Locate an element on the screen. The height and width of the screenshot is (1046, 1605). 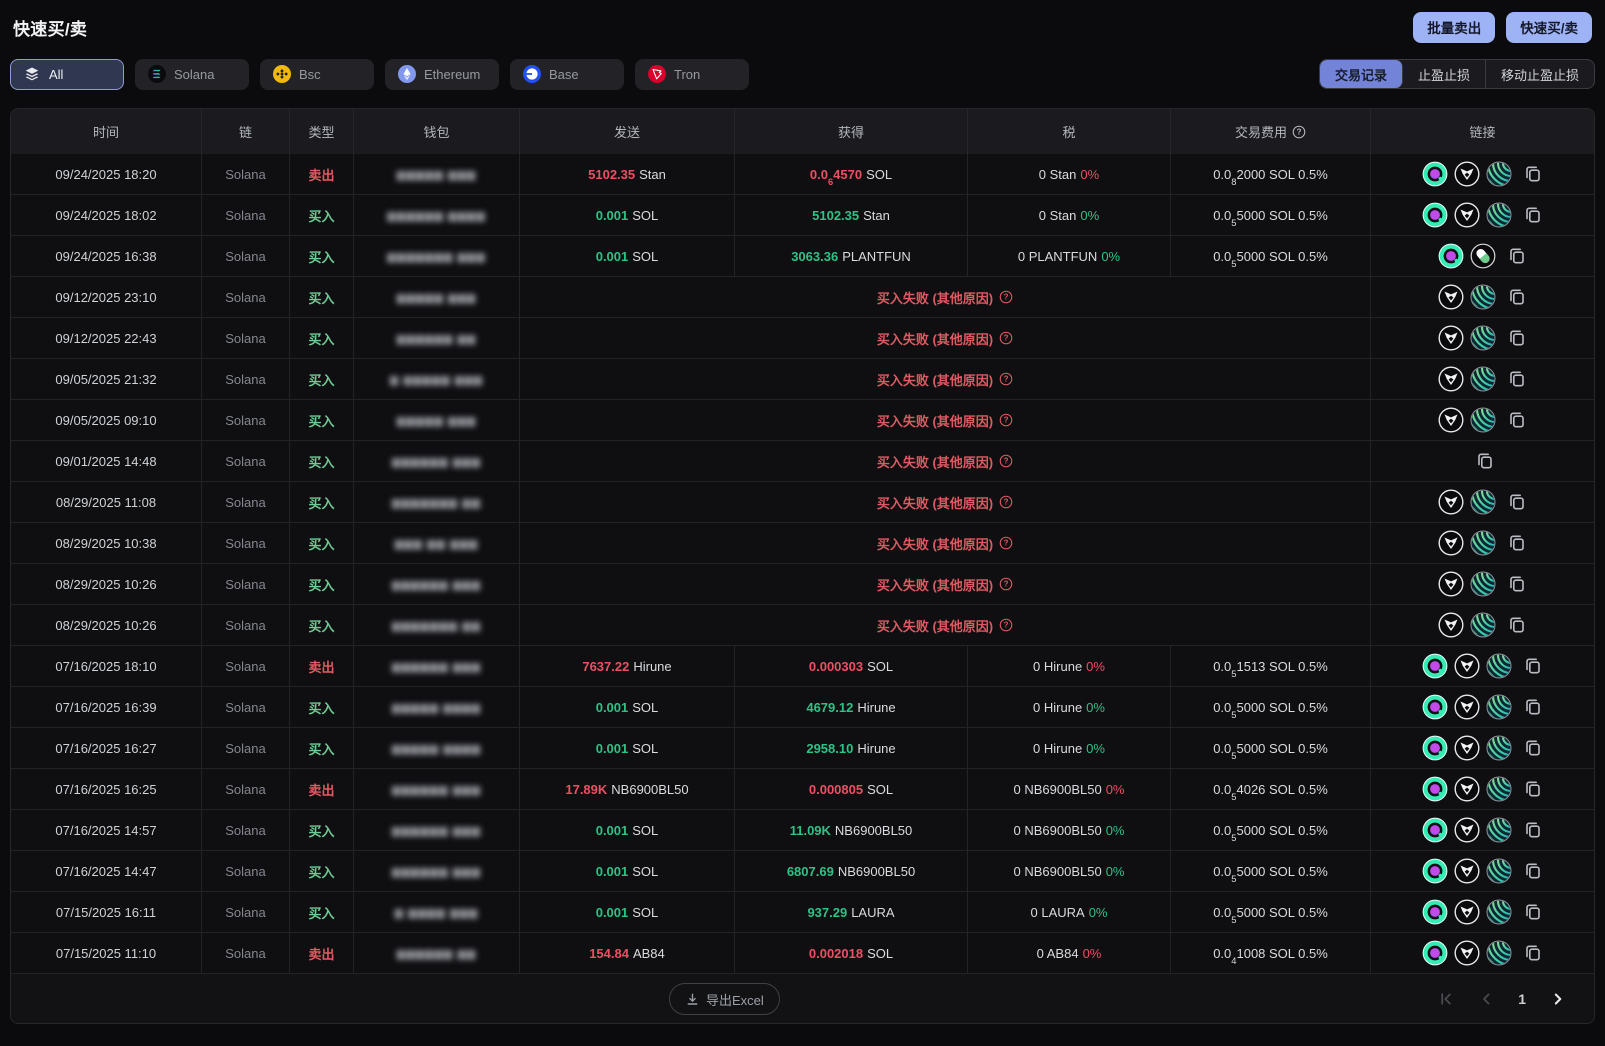
wallet-address-redacted: ▆ ▆▆▆▆▆ ▆▆▆ is located at coordinates (436, 379).